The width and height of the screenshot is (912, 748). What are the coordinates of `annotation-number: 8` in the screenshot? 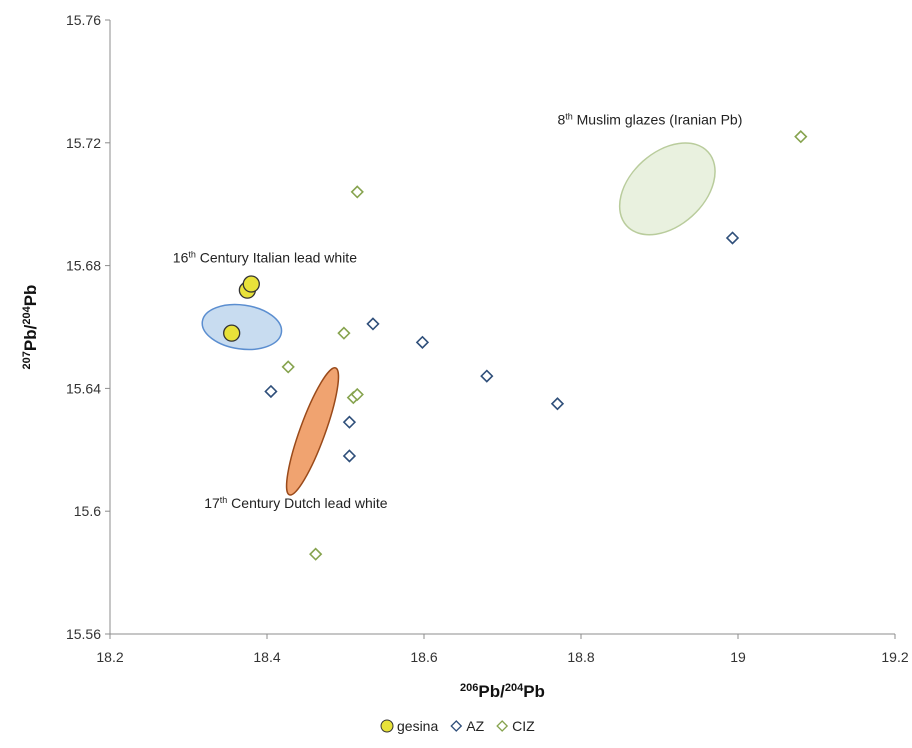 It's located at (561, 119).